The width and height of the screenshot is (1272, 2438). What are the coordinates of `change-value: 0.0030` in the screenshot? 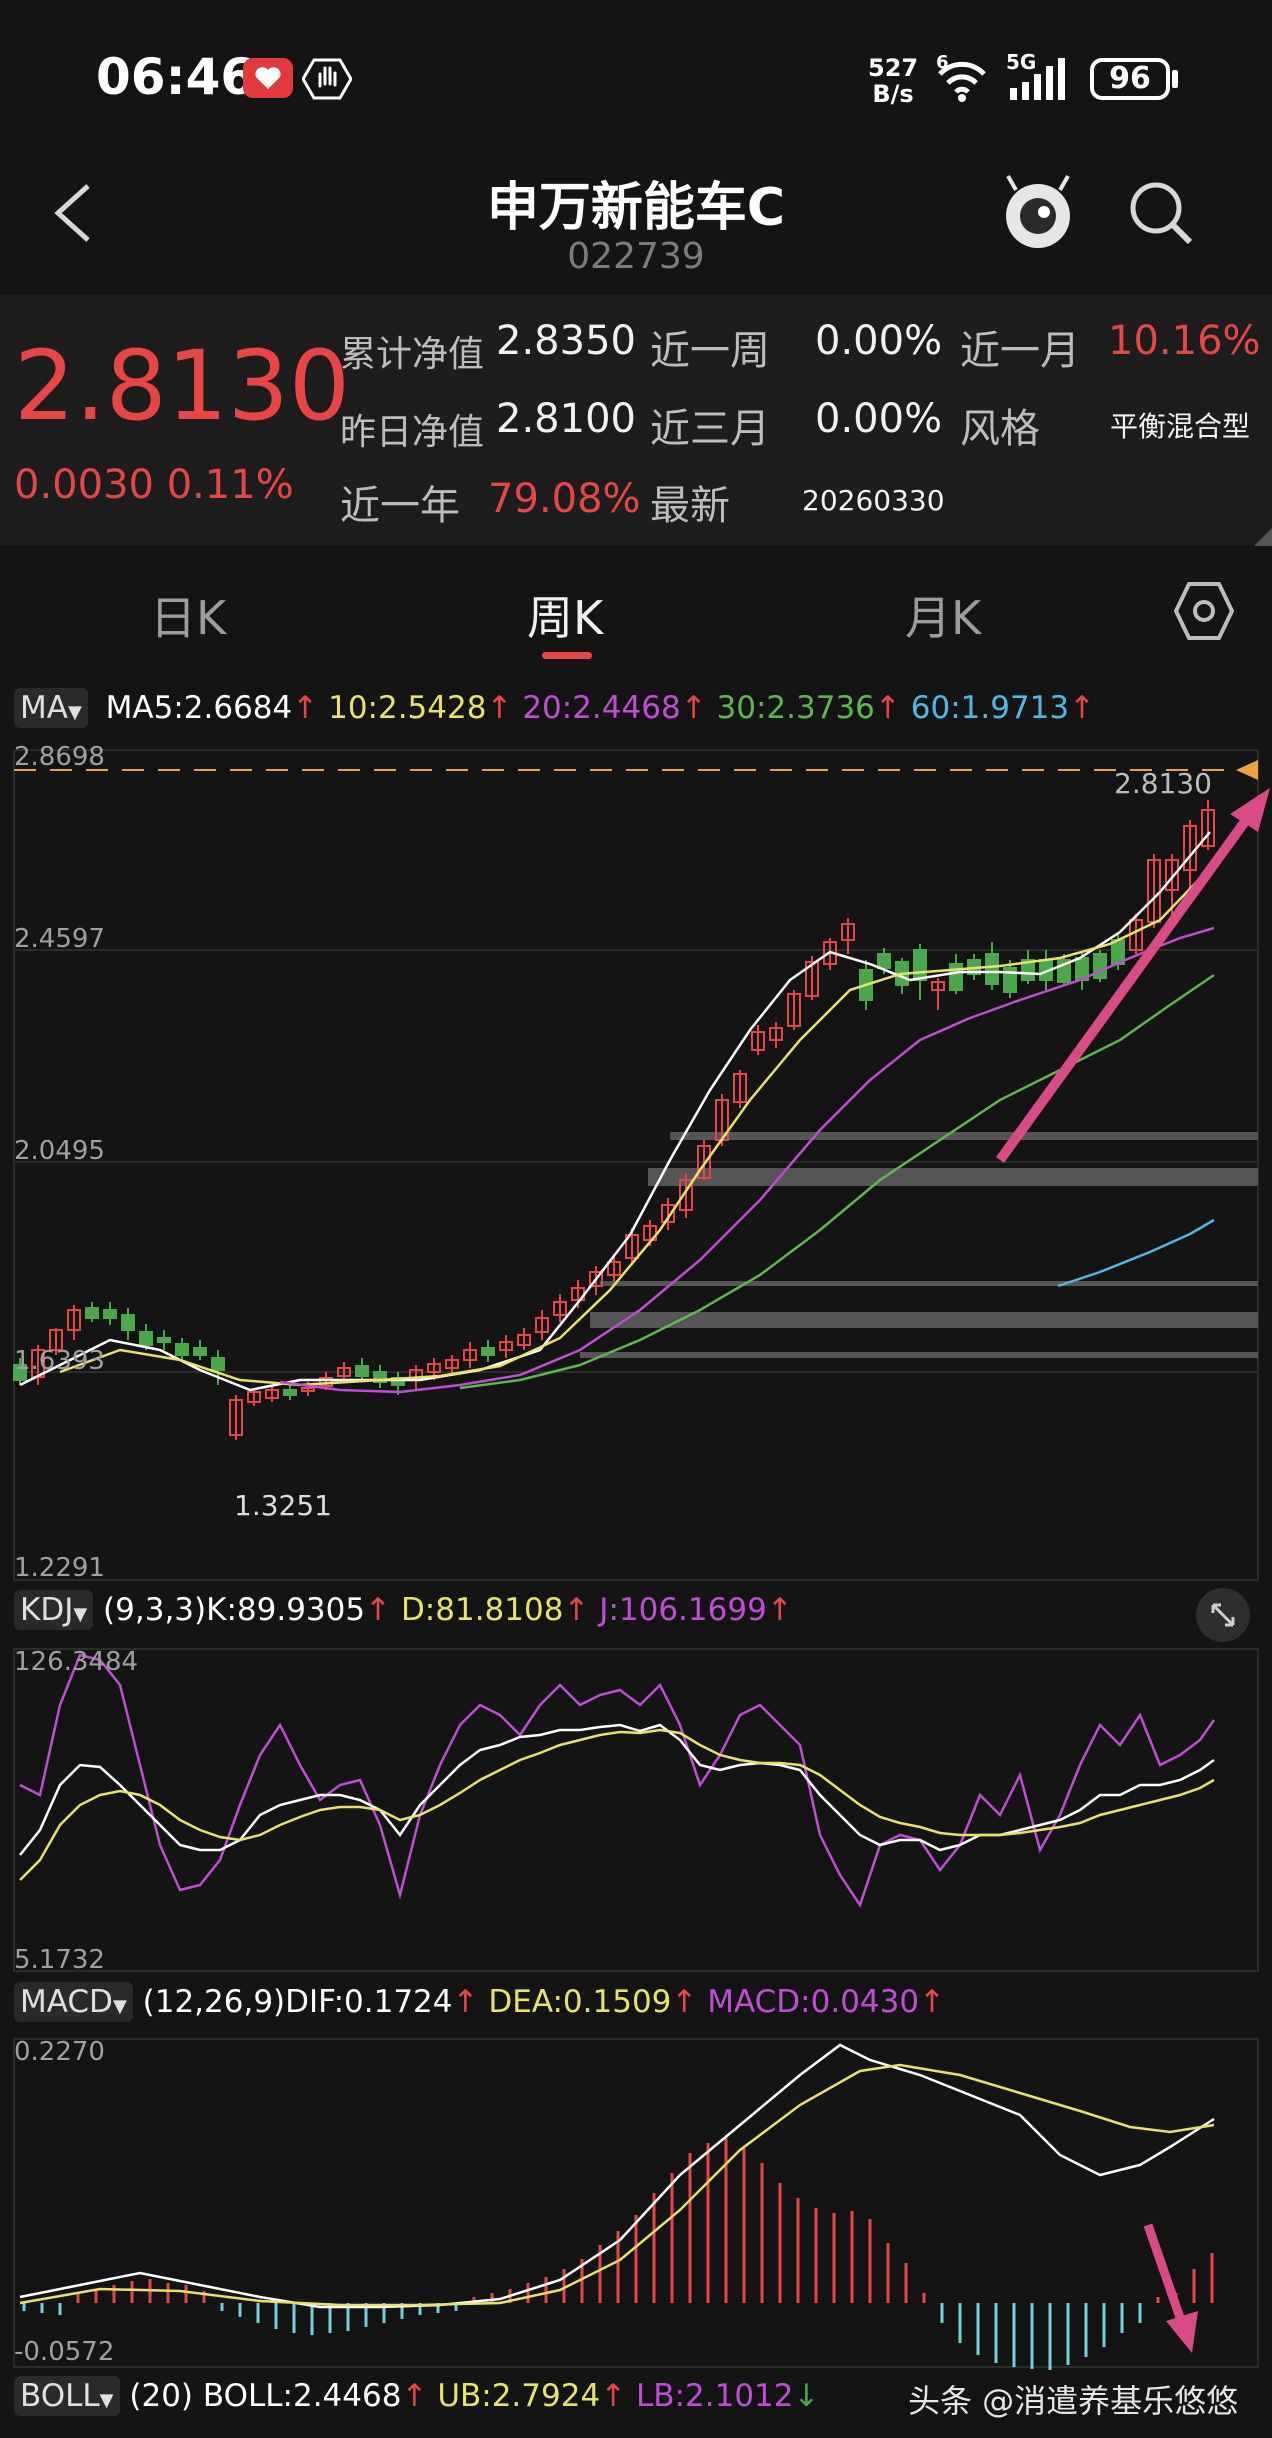 It's located at (84, 485).